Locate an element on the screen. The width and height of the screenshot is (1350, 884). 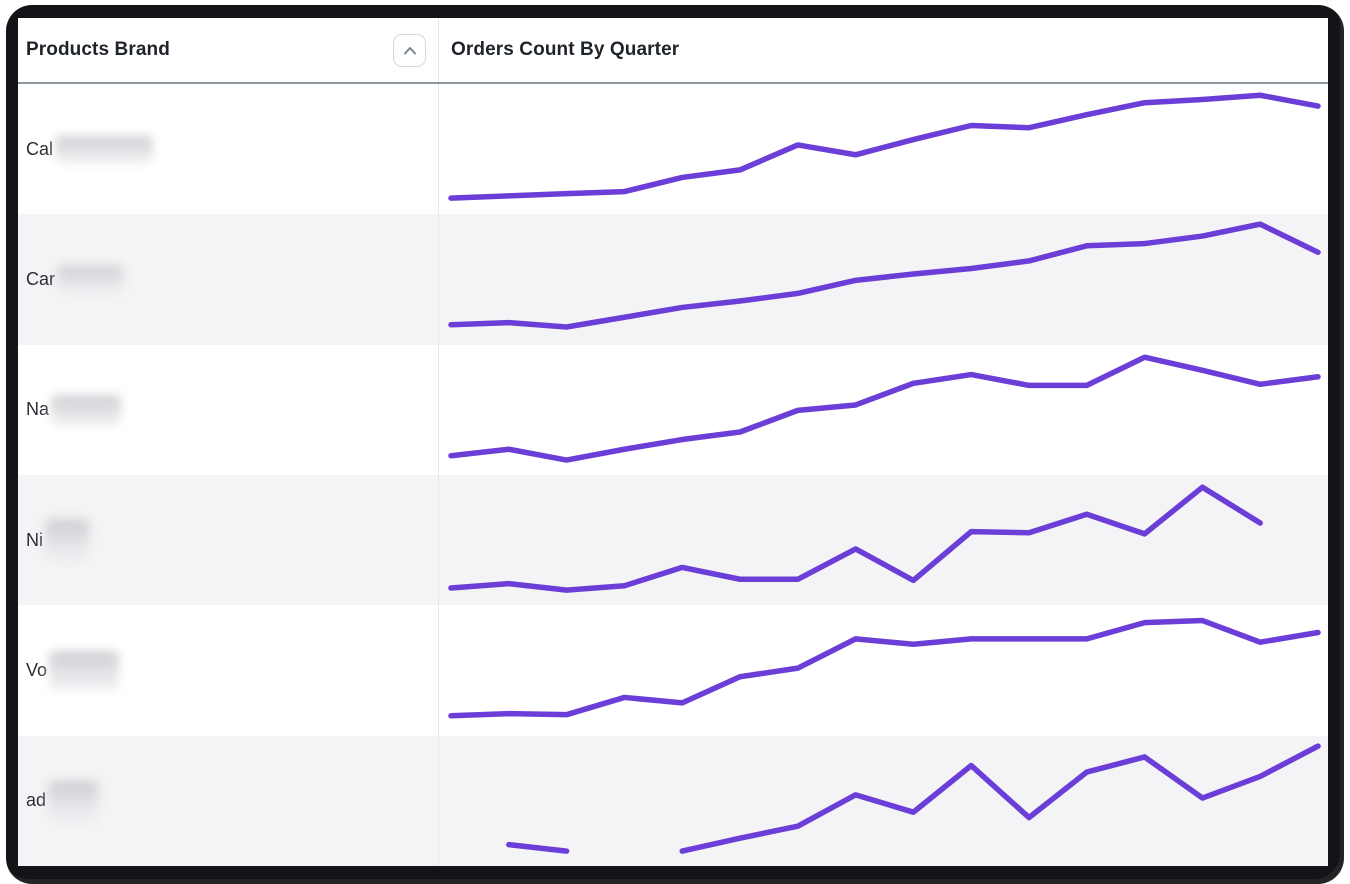
brand-cell: Na is located at coordinates (228, 410).